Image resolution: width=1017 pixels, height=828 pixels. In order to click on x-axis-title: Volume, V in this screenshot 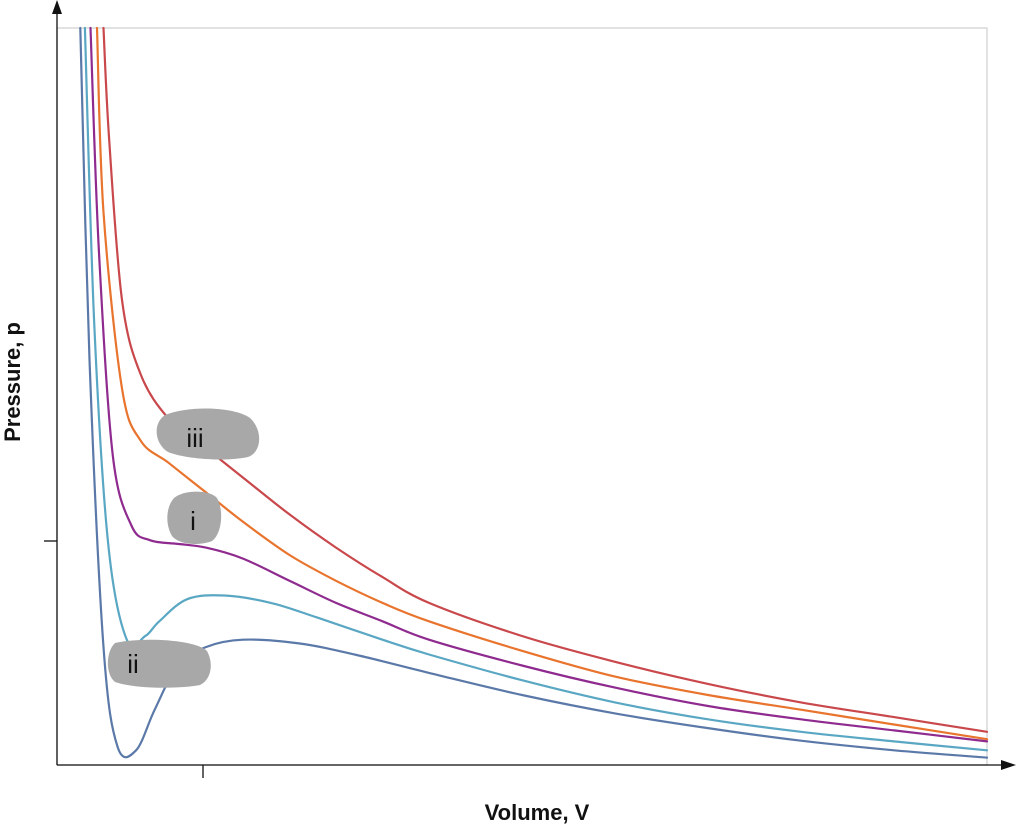, I will do `click(537, 812)`.